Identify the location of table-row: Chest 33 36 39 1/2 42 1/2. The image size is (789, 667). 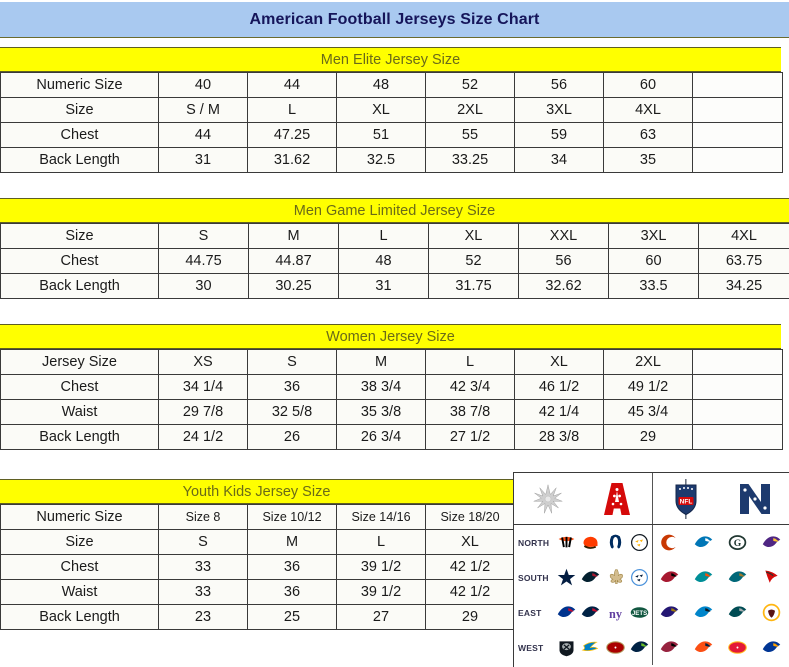
(257, 567).